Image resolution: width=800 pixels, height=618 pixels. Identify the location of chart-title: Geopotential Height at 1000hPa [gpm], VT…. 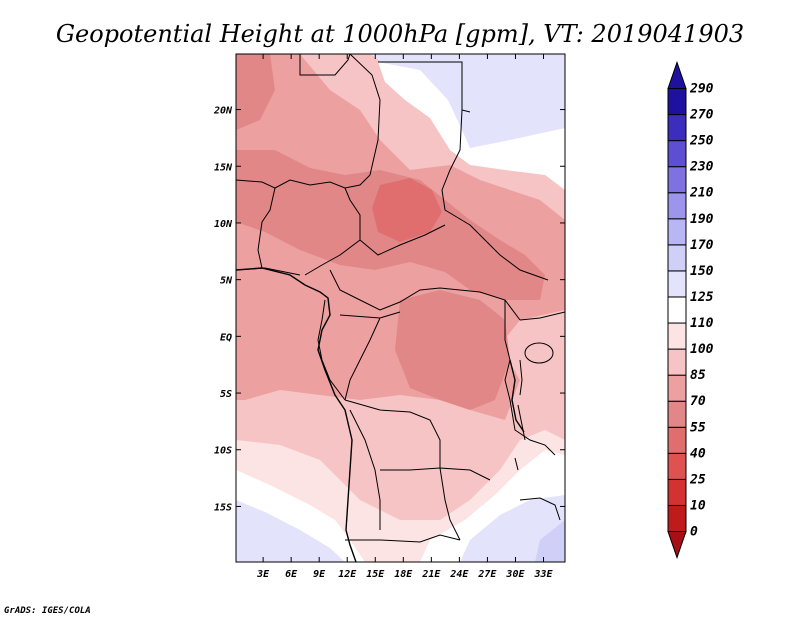
(400, 34).